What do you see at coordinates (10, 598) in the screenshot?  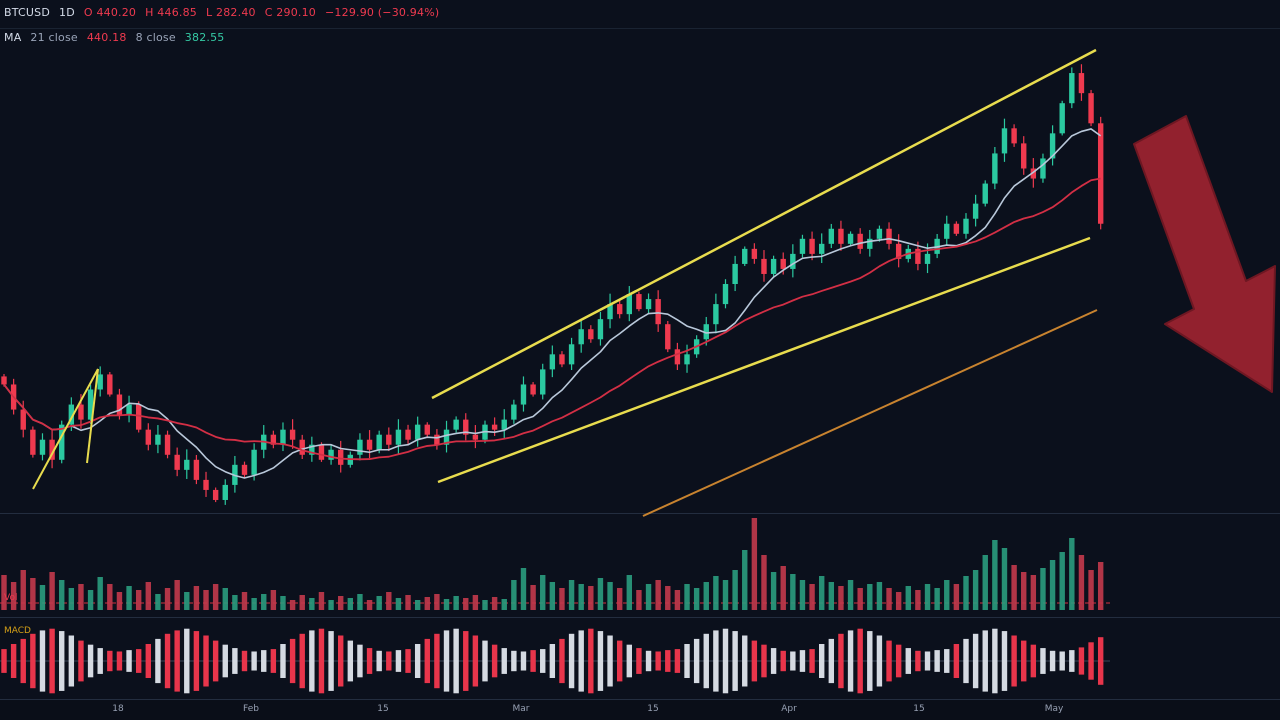 I see `volume-panel-label: Vol` at bounding box center [10, 598].